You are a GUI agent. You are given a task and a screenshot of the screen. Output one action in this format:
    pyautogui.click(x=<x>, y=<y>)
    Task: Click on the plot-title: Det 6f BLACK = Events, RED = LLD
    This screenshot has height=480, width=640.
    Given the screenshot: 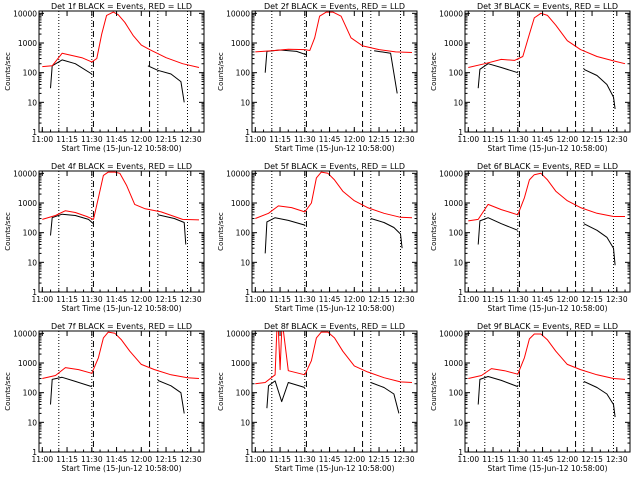 What is the action you would take?
    pyautogui.click(x=547, y=166)
    